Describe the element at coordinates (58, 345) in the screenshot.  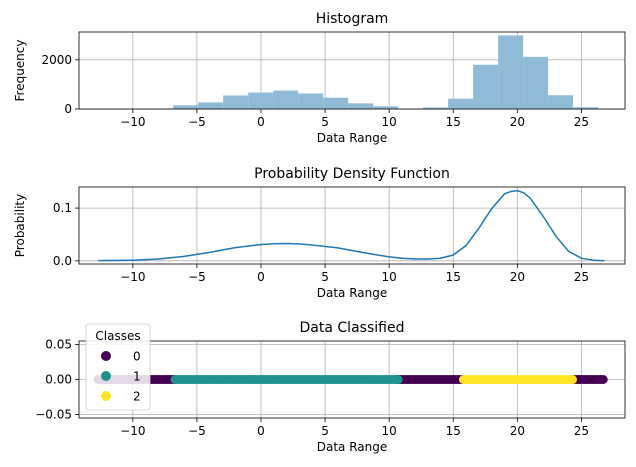
I see `y-tick-label: 0.05` at that location.